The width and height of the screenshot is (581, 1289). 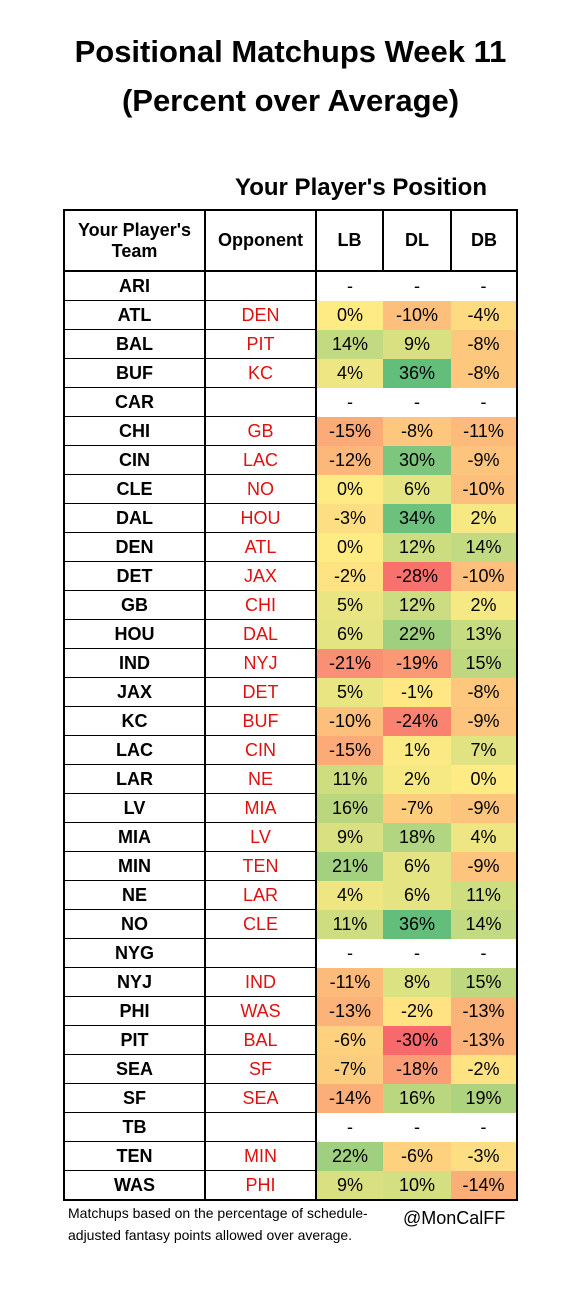 What do you see at coordinates (417, 344) in the screenshot?
I see `dl-value-cell: 9%` at bounding box center [417, 344].